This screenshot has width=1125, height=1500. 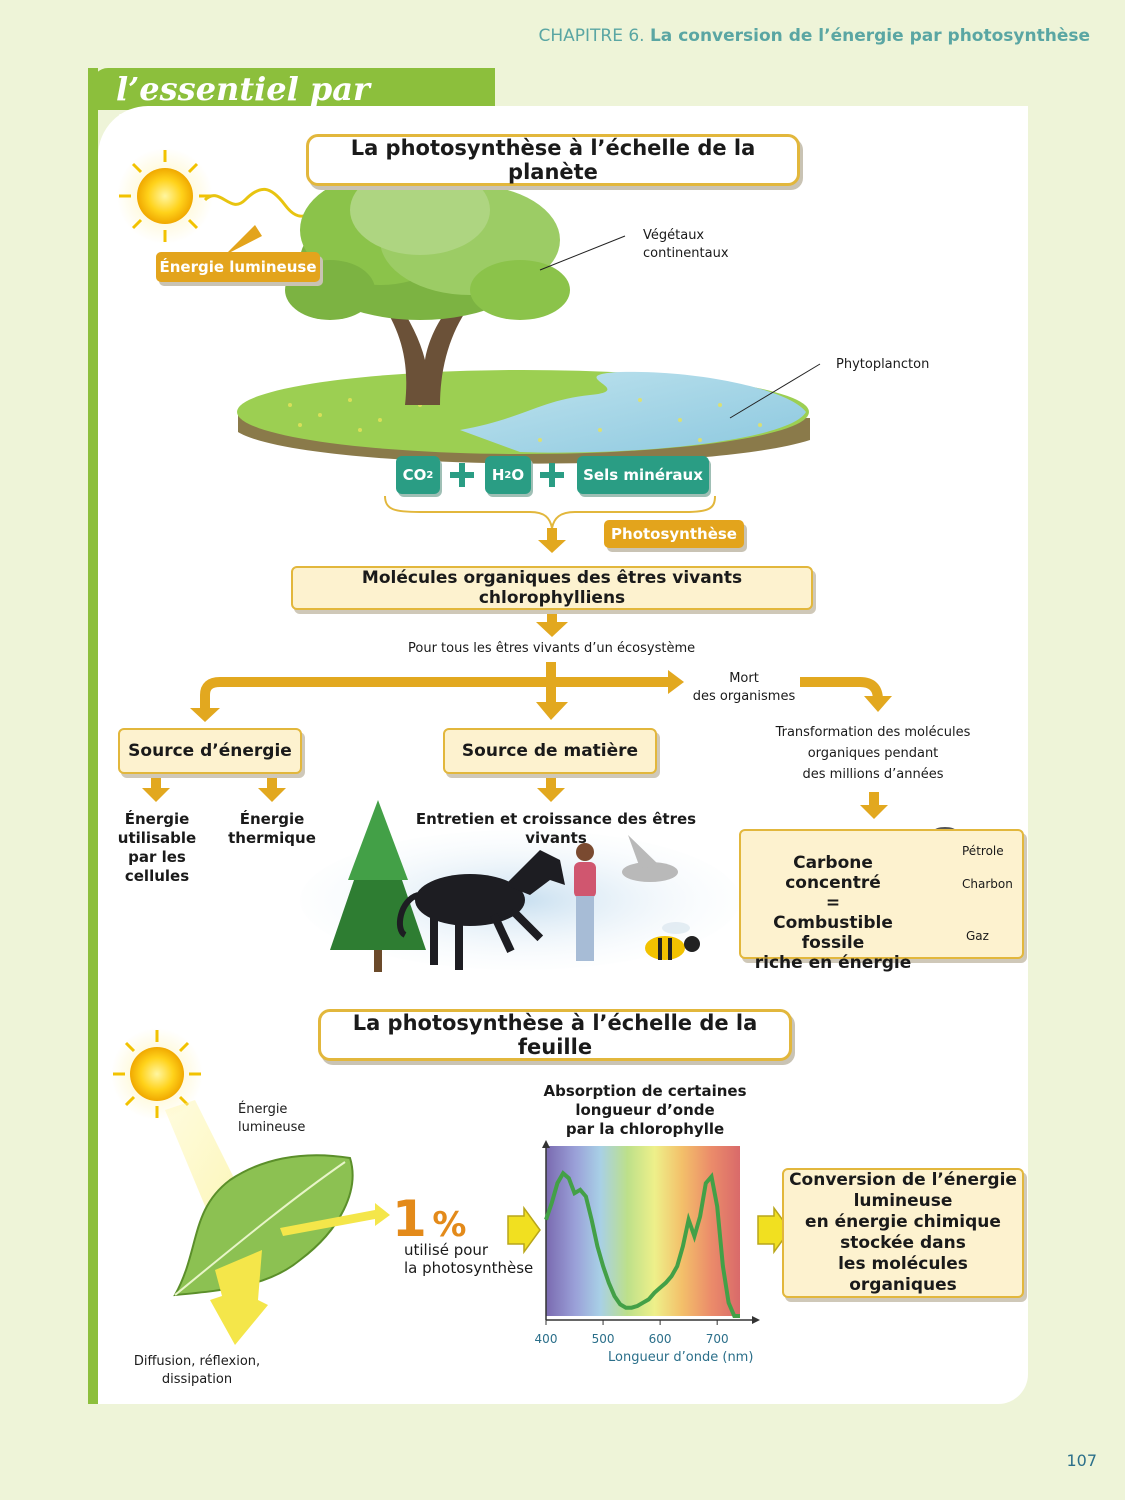 I want to click on x-tick-label: 600, so click(x=660, y=1339).